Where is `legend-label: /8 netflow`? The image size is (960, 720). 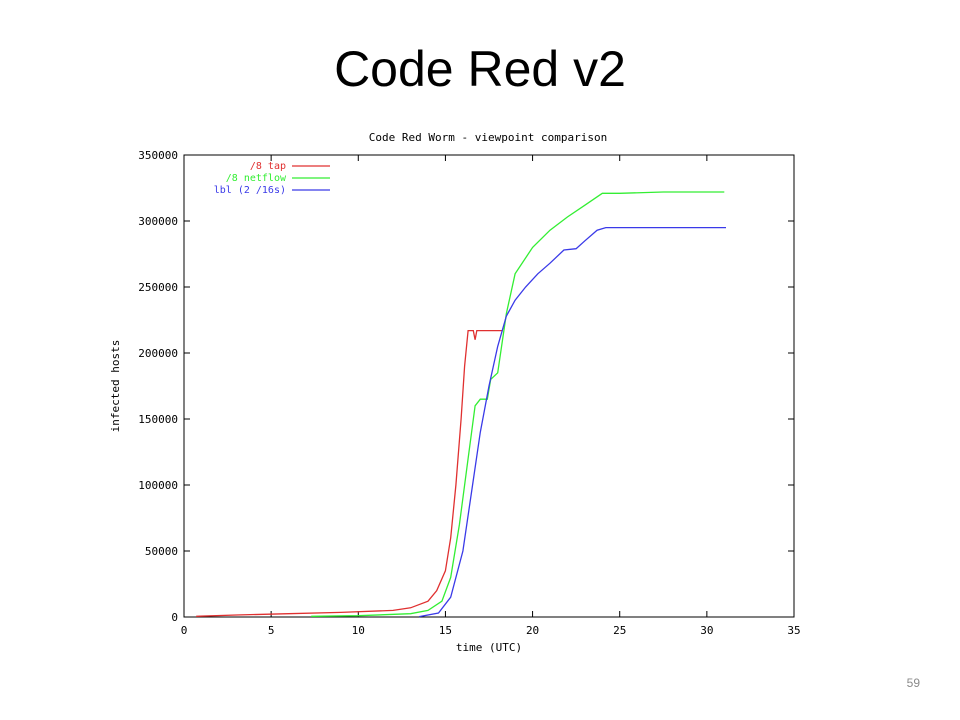 legend-label: /8 netflow is located at coordinates (256, 178).